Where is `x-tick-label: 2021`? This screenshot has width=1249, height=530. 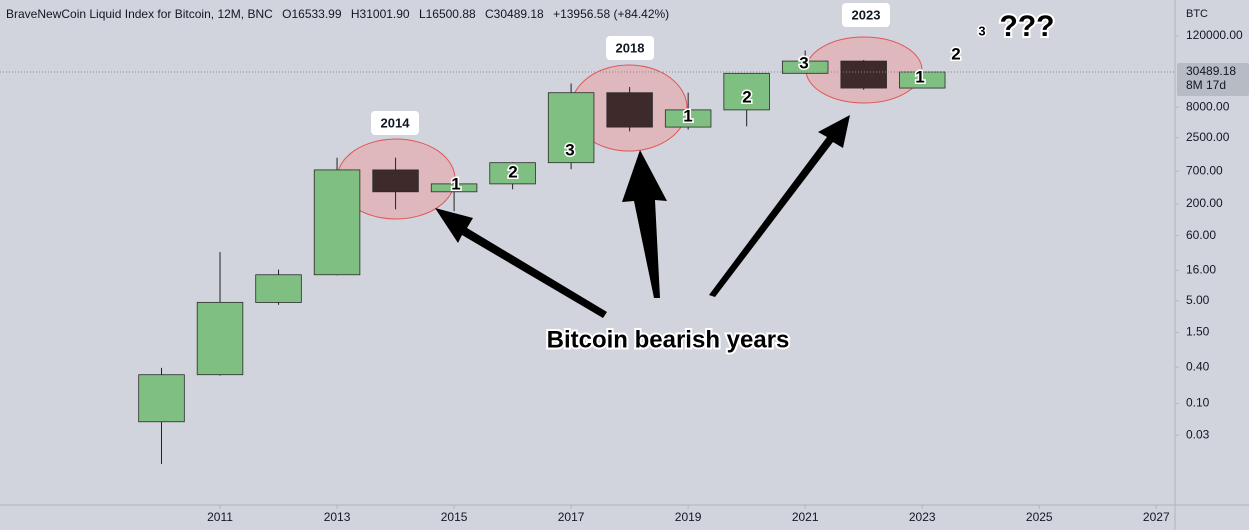
x-tick-label: 2021 is located at coordinates (805, 517).